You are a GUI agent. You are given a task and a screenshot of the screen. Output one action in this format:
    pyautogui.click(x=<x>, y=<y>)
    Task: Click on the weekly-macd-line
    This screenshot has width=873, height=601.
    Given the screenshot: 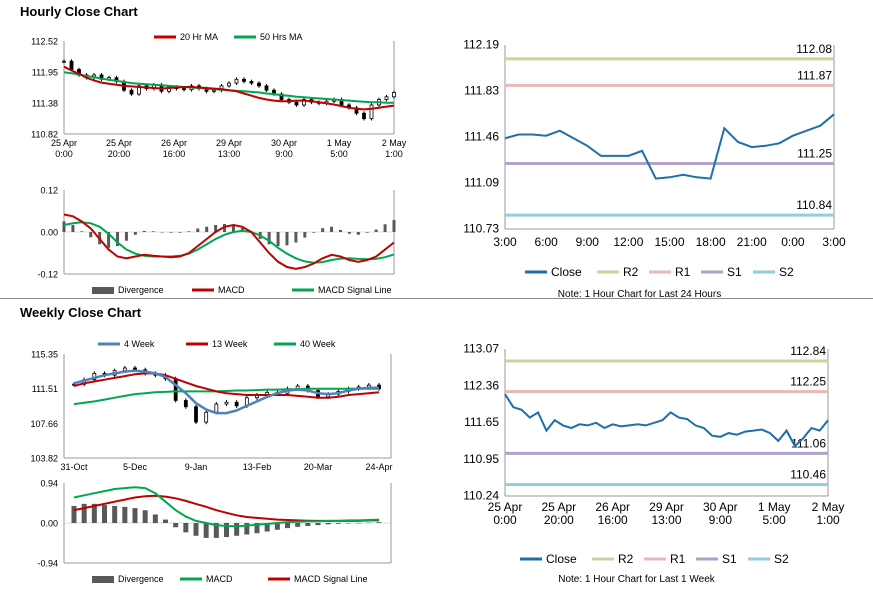 What is the action you would take?
    pyautogui.click(x=226, y=507)
    